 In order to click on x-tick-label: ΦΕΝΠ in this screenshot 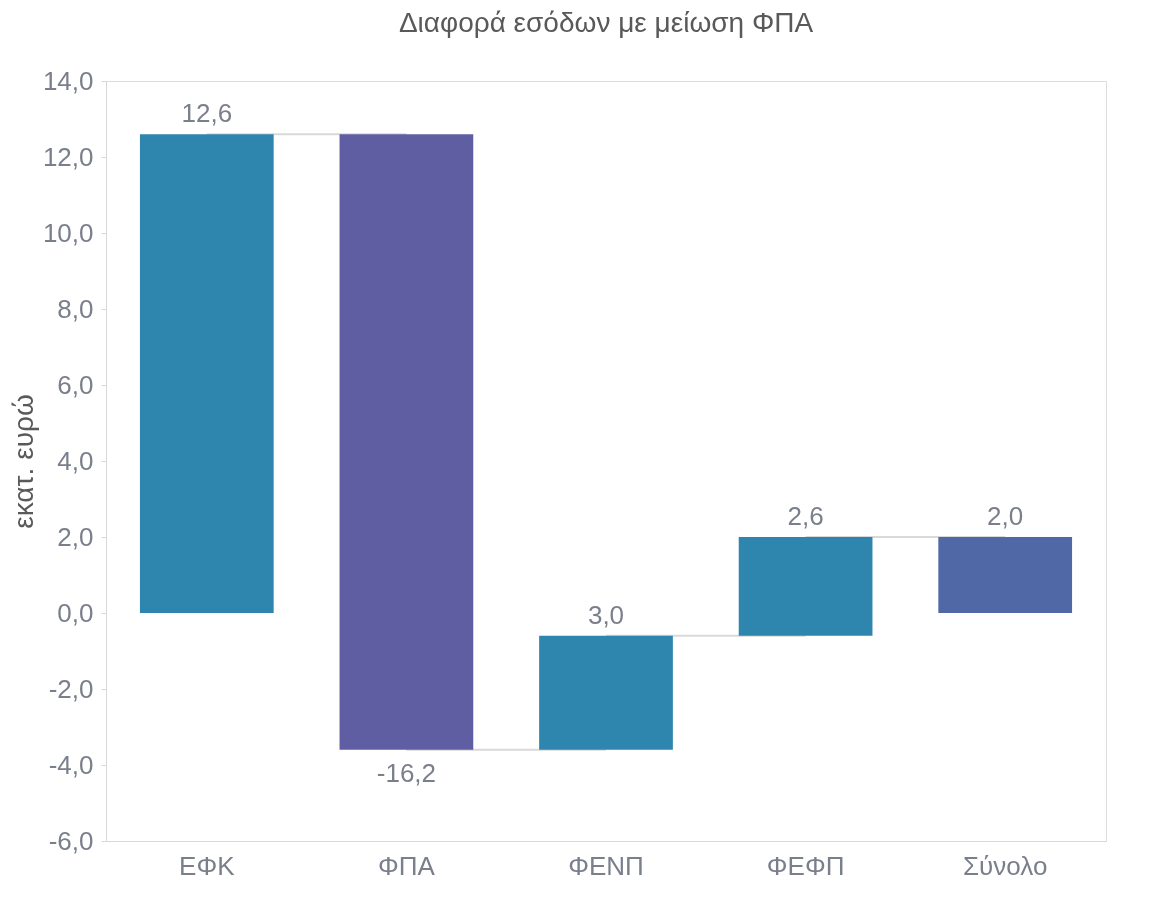, I will do `click(606, 865)`.